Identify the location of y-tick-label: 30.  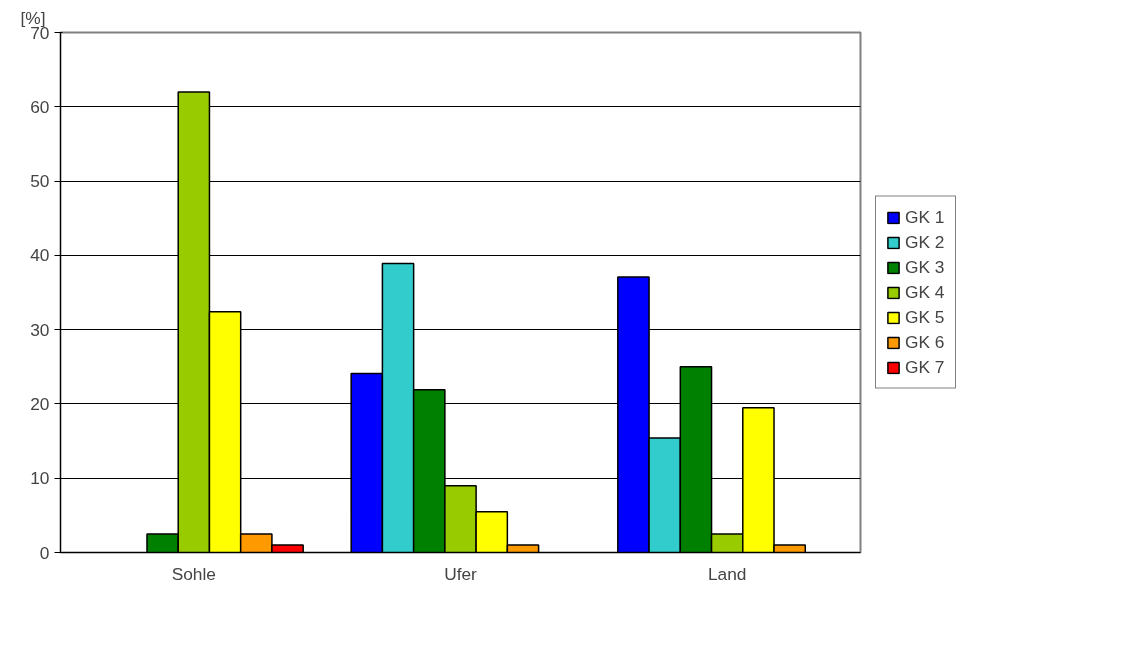
(40, 329).